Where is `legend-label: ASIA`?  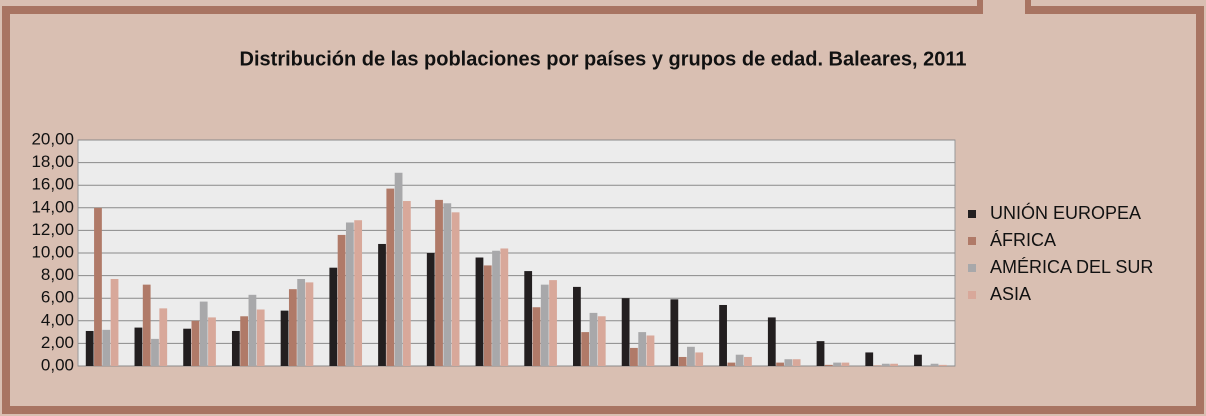 legend-label: ASIA is located at coordinates (1010, 294).